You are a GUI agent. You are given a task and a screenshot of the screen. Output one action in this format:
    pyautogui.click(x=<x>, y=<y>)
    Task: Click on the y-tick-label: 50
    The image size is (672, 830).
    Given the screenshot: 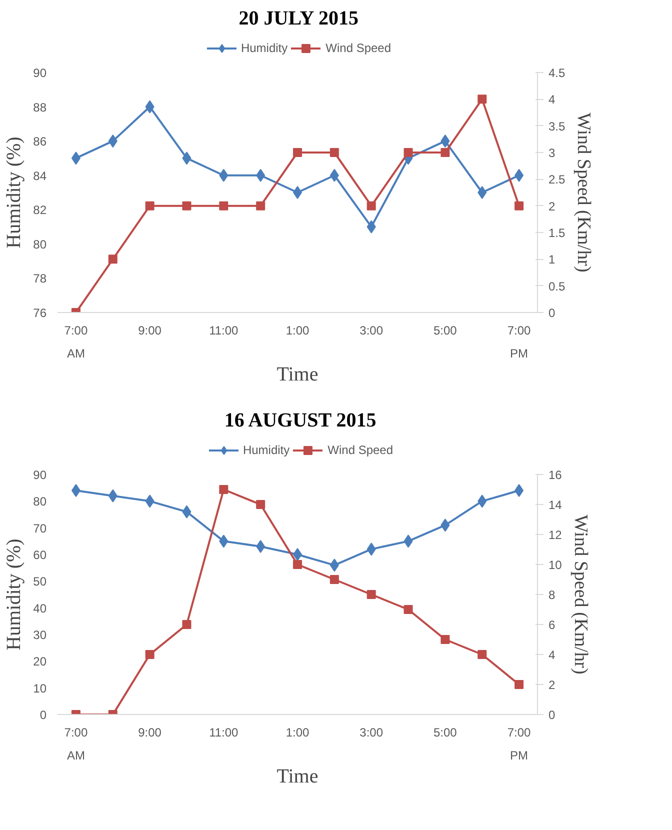 What is the action you would take?
    pyautogui.click(x=40, y=581)
    